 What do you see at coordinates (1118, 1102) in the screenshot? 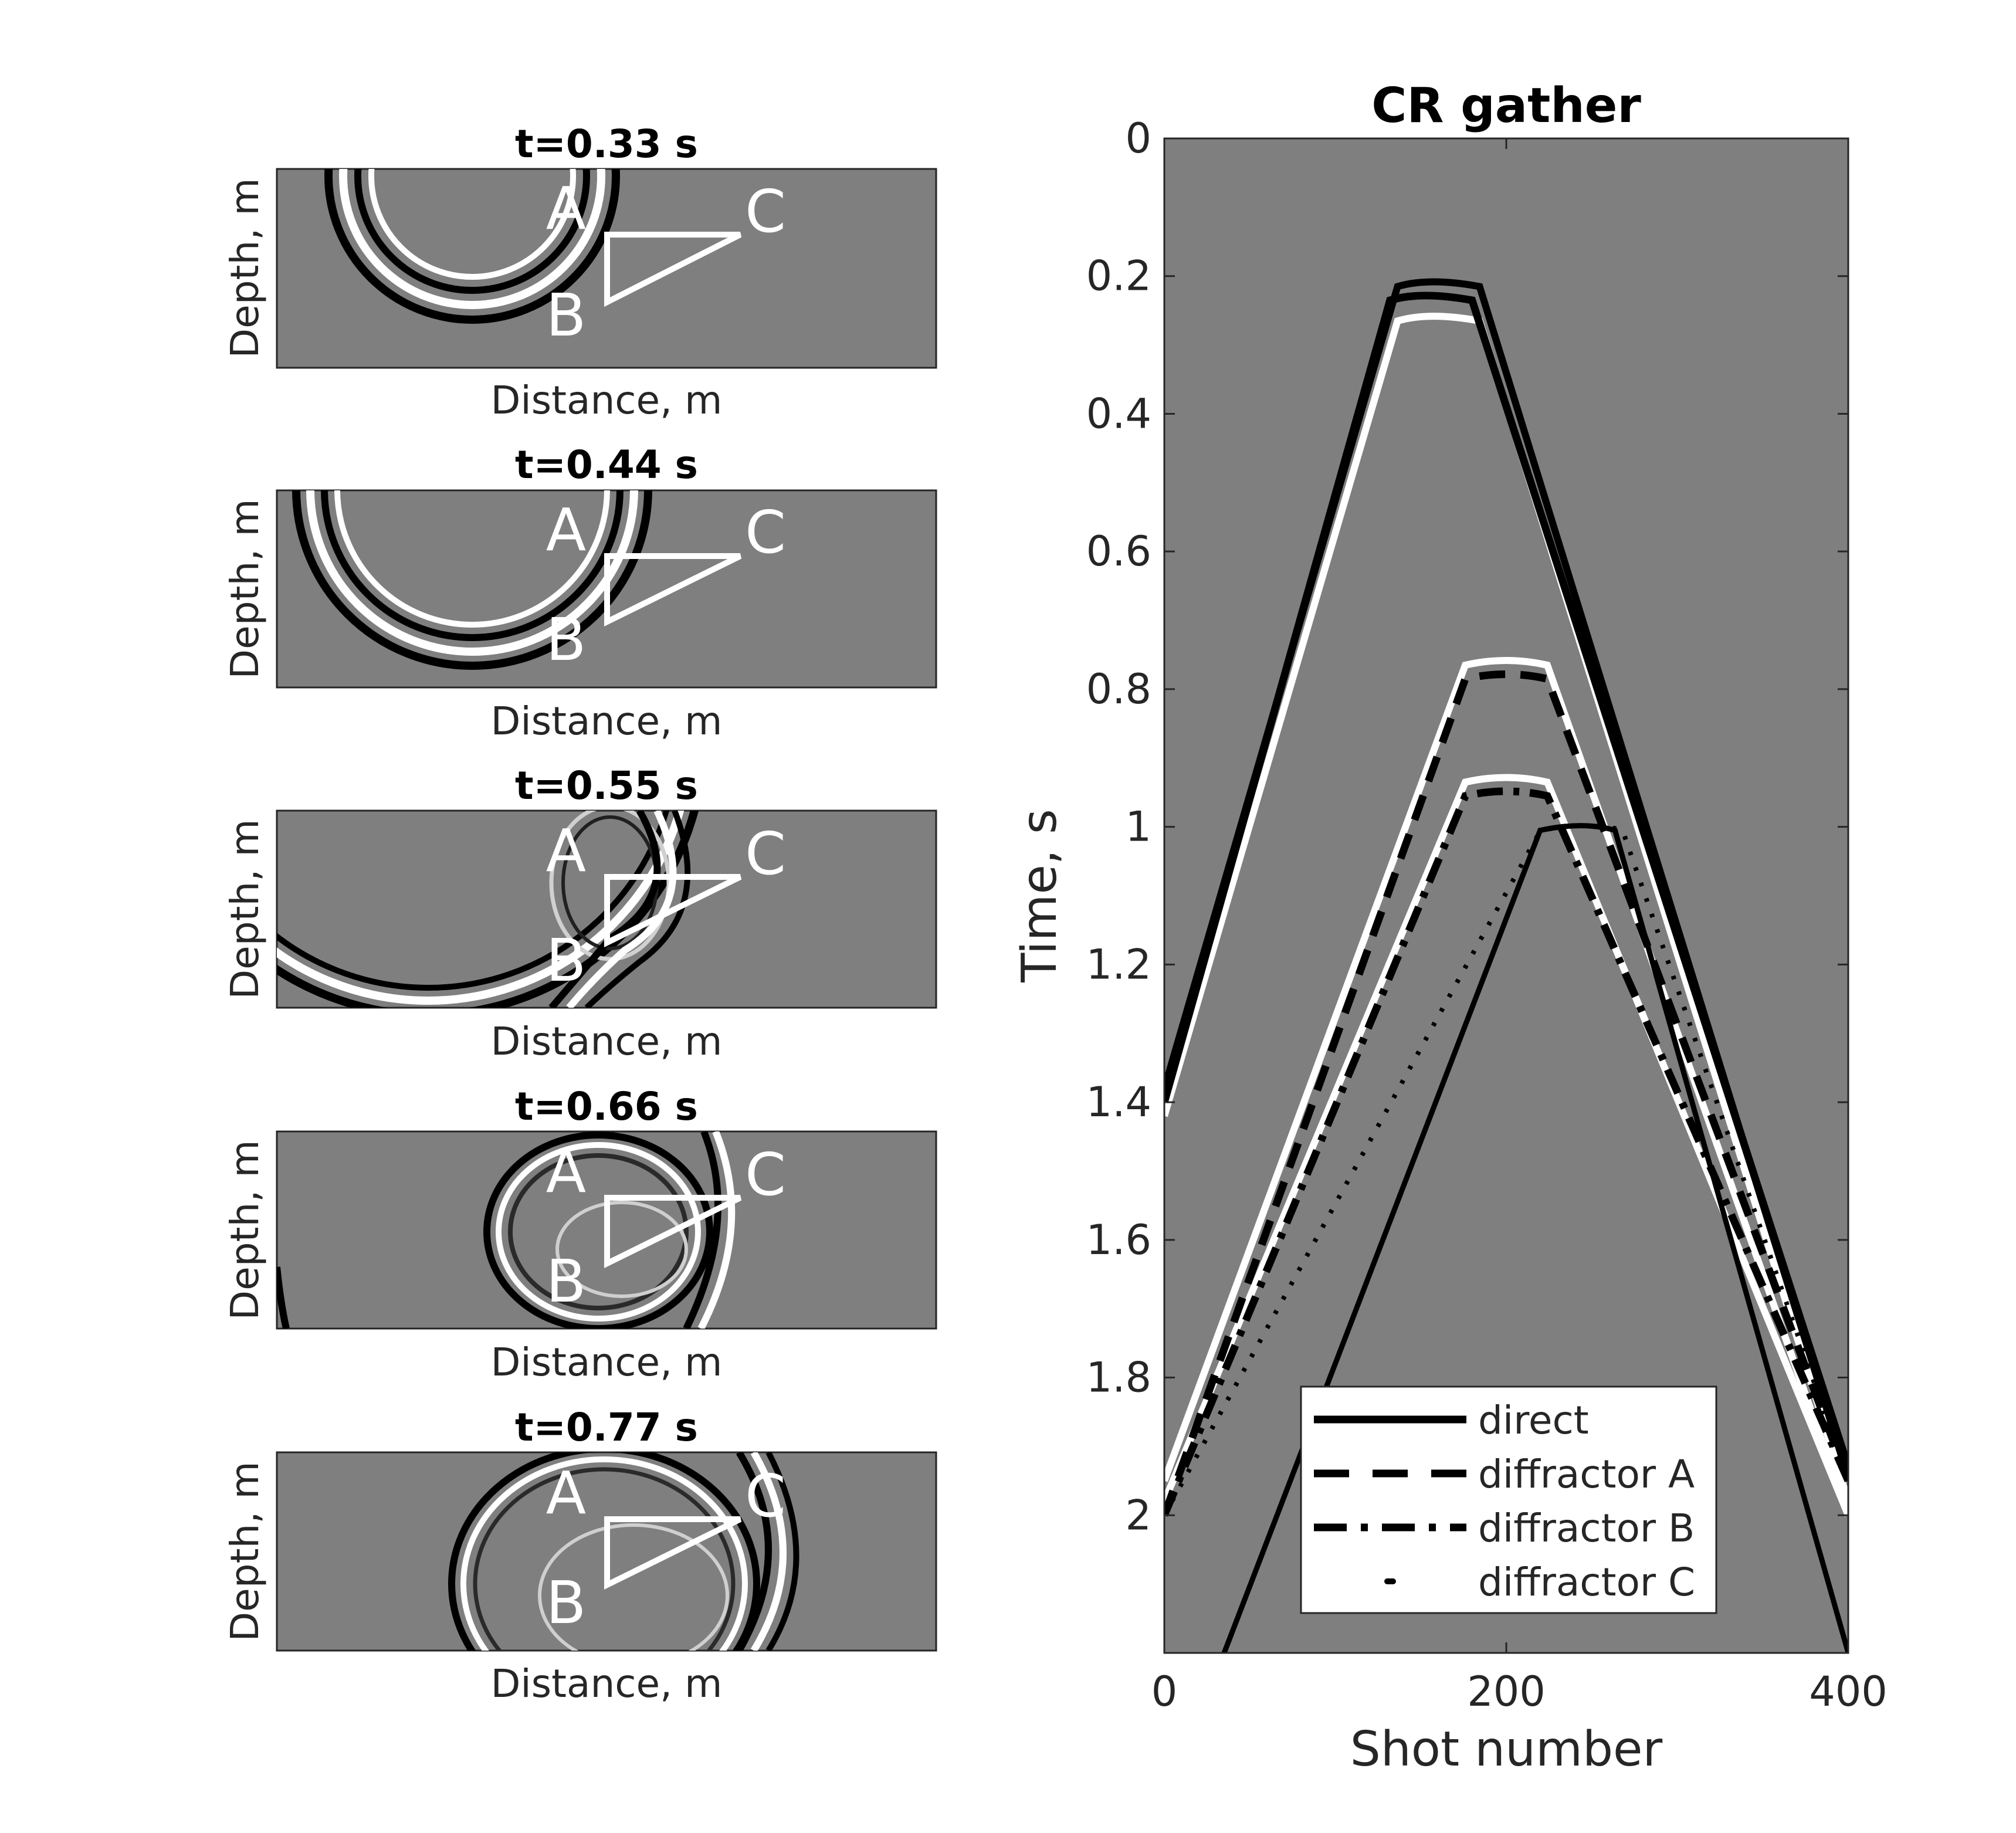
I see `y-tick-label: 1.4` at bounding box center [1118, 1102].